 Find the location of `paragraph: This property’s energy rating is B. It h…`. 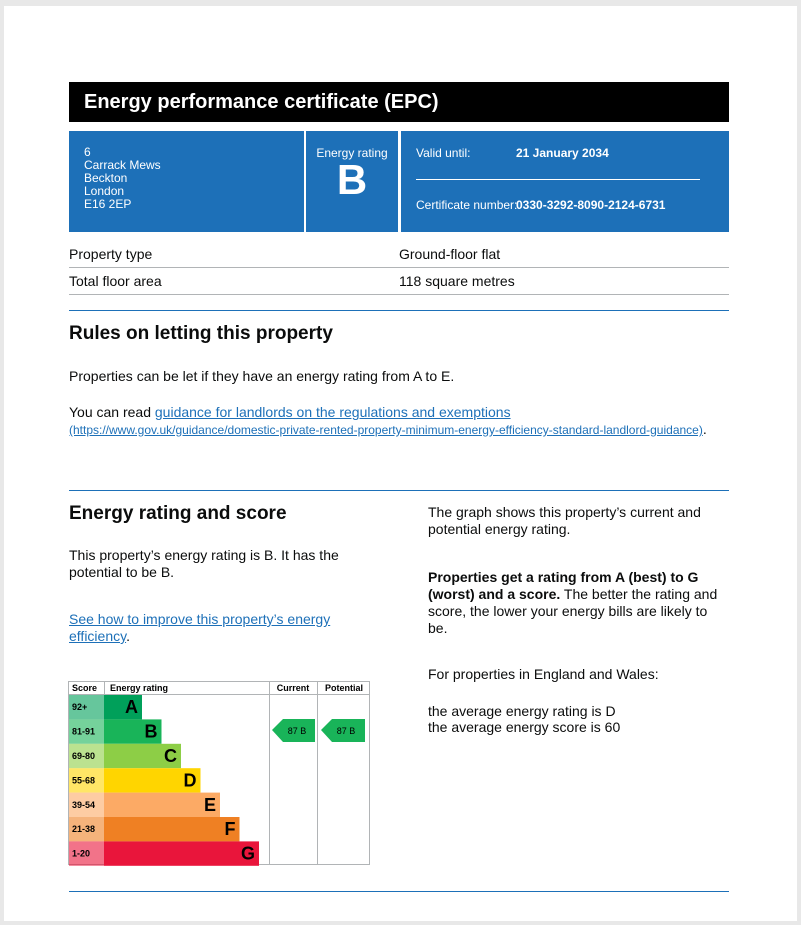

paragraph: This property’s energy rating is B. It h… is located at coordinates (204, 563).